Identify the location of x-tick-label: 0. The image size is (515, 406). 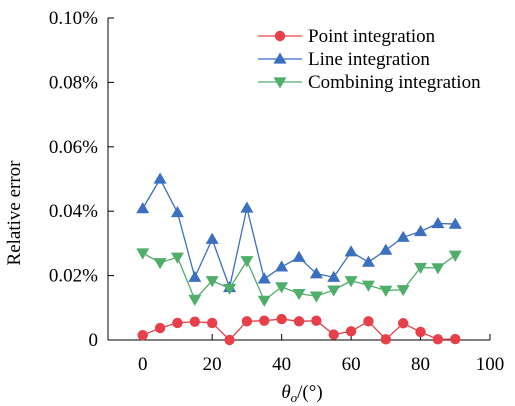
(143, 364).